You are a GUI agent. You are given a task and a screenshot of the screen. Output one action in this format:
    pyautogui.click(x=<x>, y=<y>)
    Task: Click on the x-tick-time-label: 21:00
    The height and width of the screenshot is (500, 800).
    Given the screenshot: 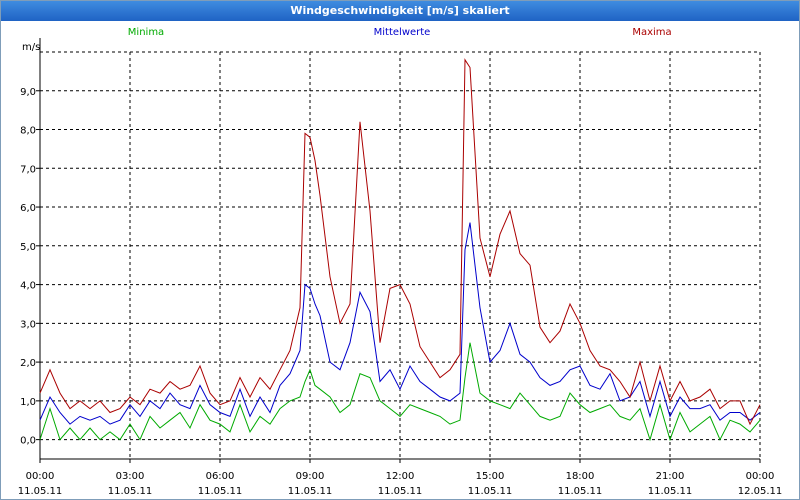 What is the action you would take?
    pyautogui.click(x=670, y=476)
    